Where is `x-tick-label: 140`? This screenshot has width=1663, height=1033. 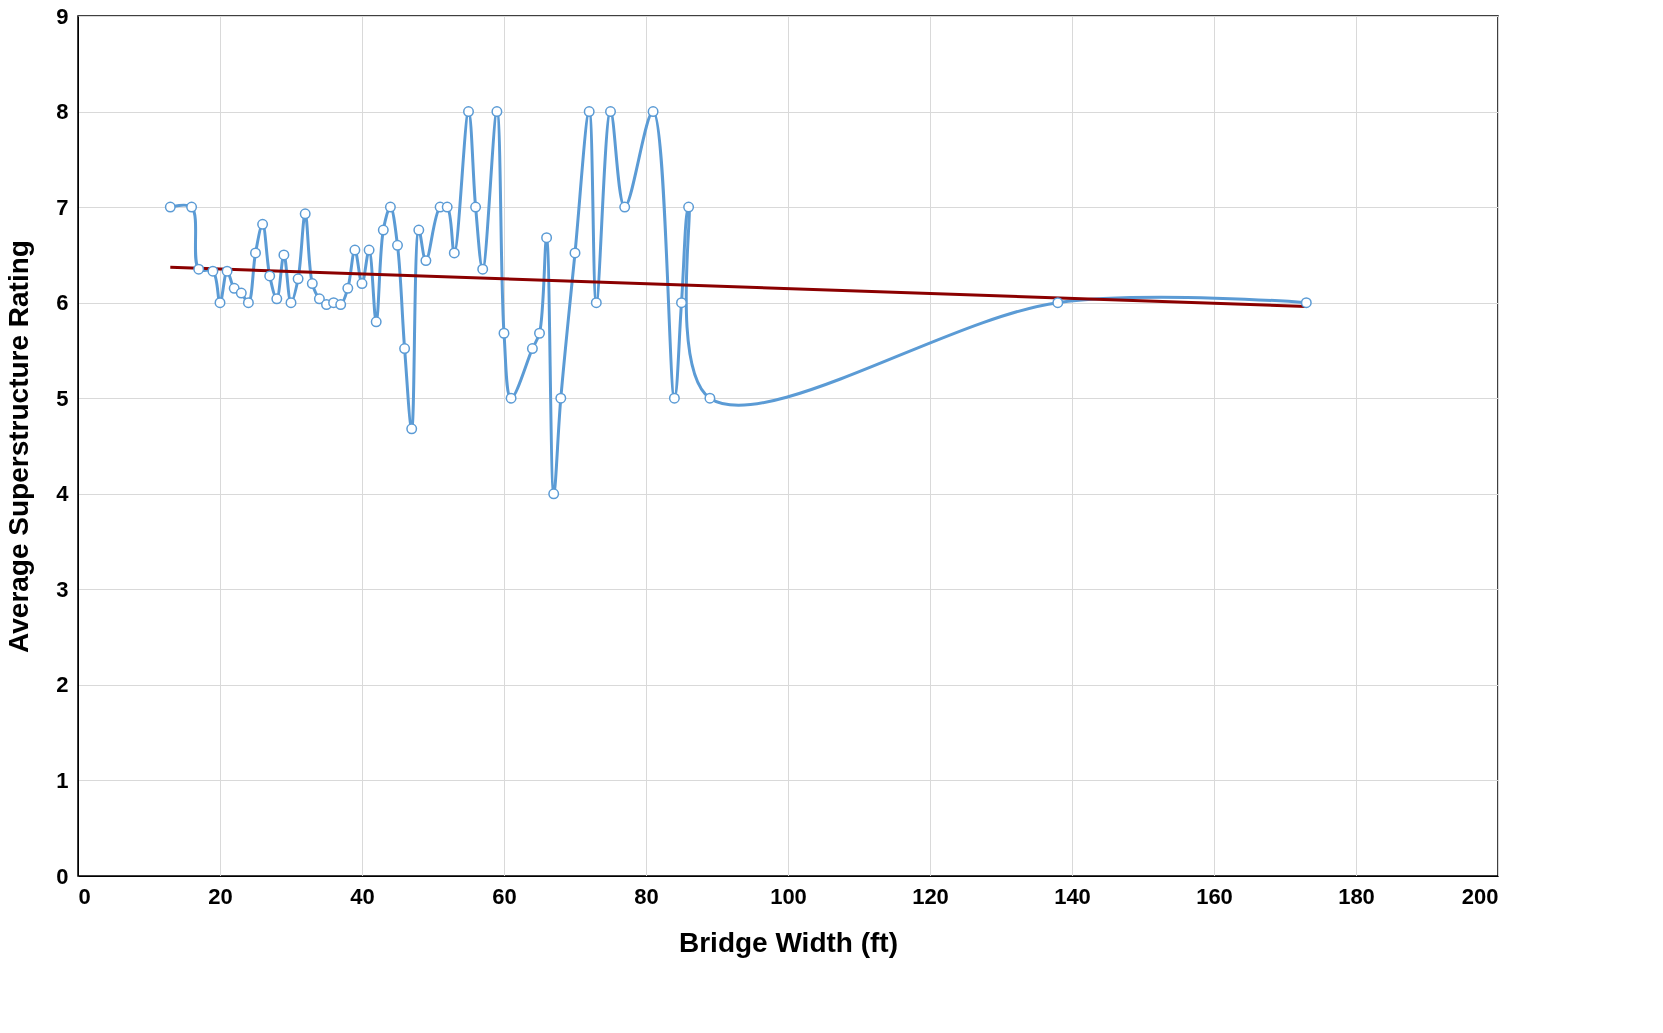 x-tick-label: 140 is located at coordinates (1072, 896).